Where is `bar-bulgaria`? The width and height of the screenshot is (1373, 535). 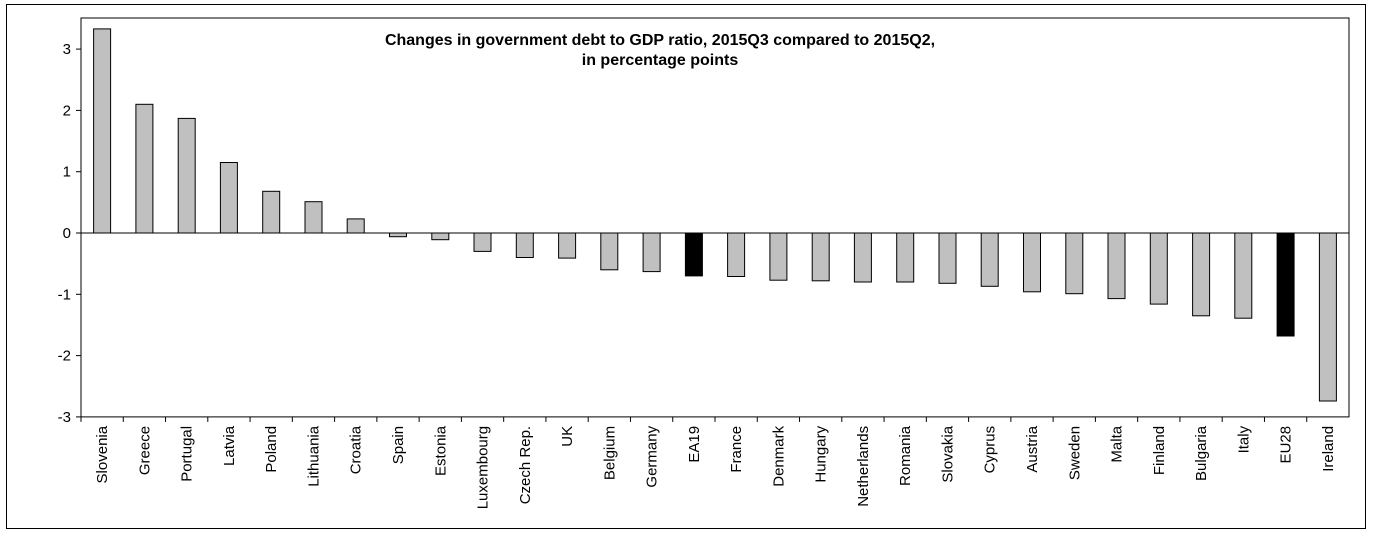
bar-bulgaria is located at coordinates (1201, 274).